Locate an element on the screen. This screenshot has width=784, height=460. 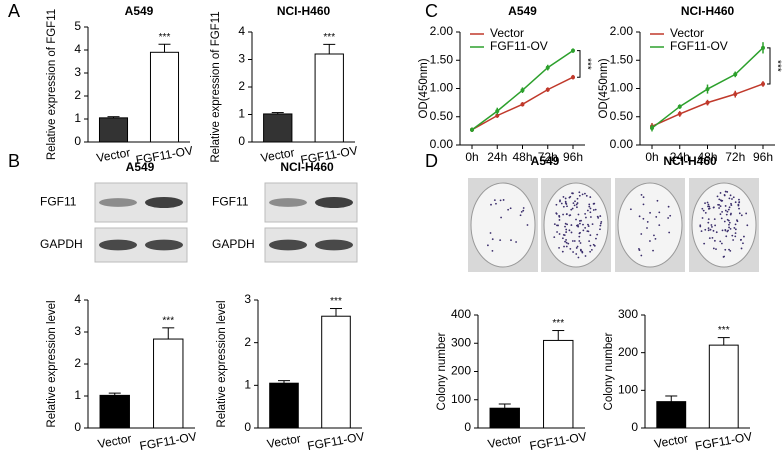
significance-bracket is located at coordinates (579, 64).